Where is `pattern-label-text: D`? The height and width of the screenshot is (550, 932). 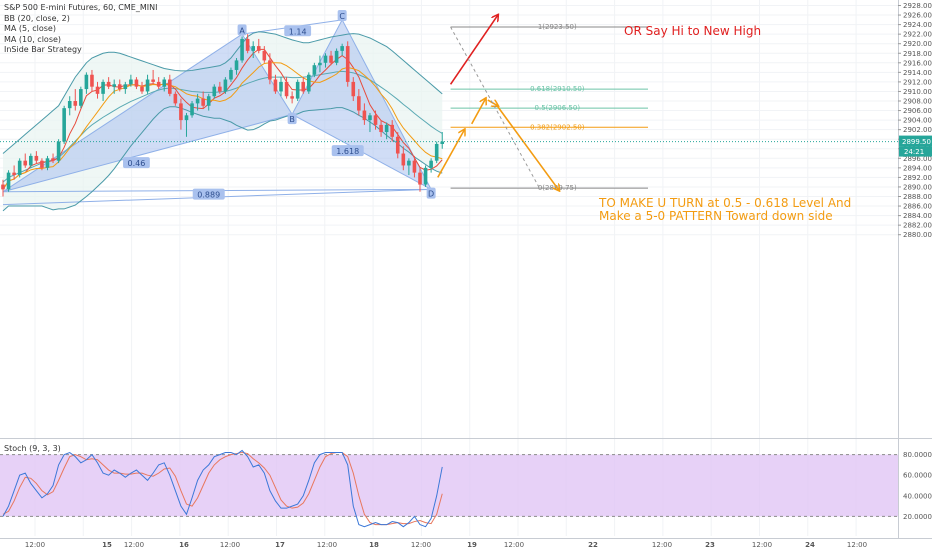
pattern-label-text: D is located at coordinates (431, 194).